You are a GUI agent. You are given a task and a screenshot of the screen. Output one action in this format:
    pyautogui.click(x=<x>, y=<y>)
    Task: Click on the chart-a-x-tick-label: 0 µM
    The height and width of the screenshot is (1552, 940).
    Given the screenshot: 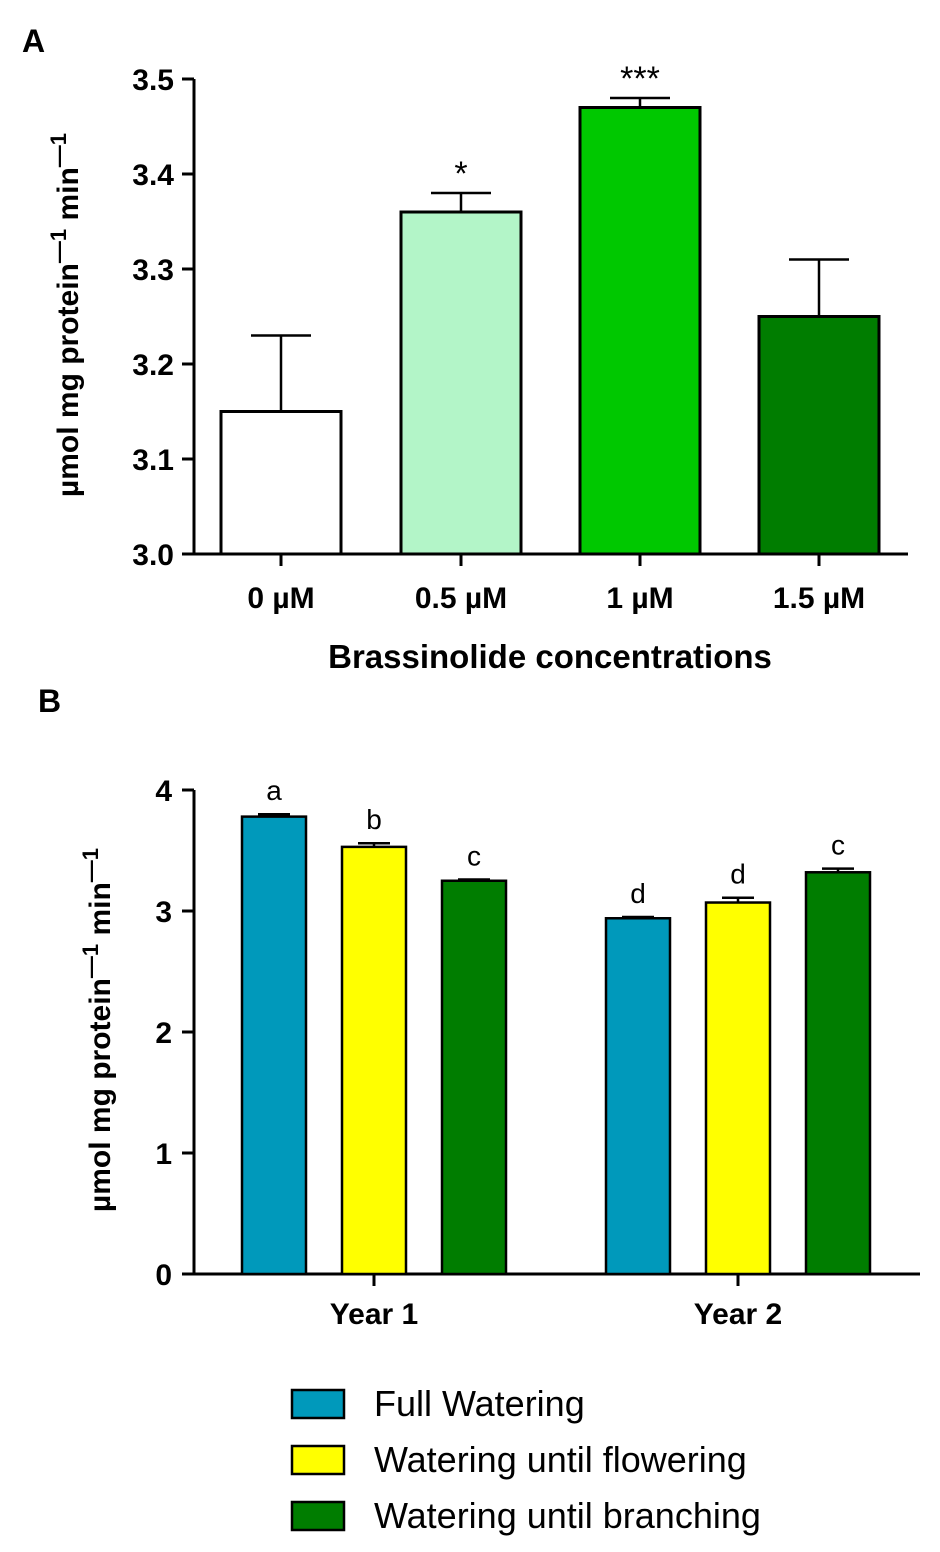 What is the action you would take?
    pyautogui.click(x=280, y=598)
    